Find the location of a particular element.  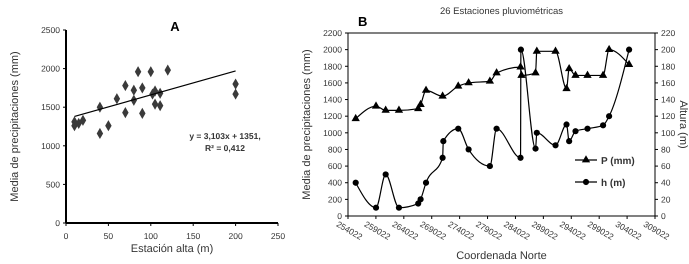

x-tick-label: 100 is located at coordinates (151, 236).